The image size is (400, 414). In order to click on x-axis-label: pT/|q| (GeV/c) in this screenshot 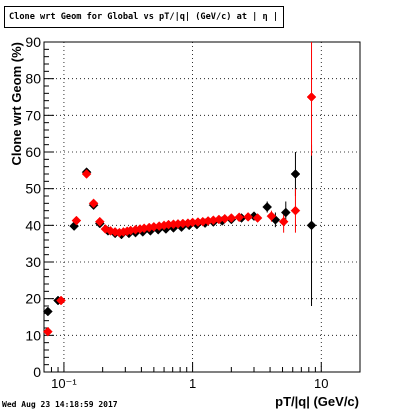, I will do `click(317, 401)`.